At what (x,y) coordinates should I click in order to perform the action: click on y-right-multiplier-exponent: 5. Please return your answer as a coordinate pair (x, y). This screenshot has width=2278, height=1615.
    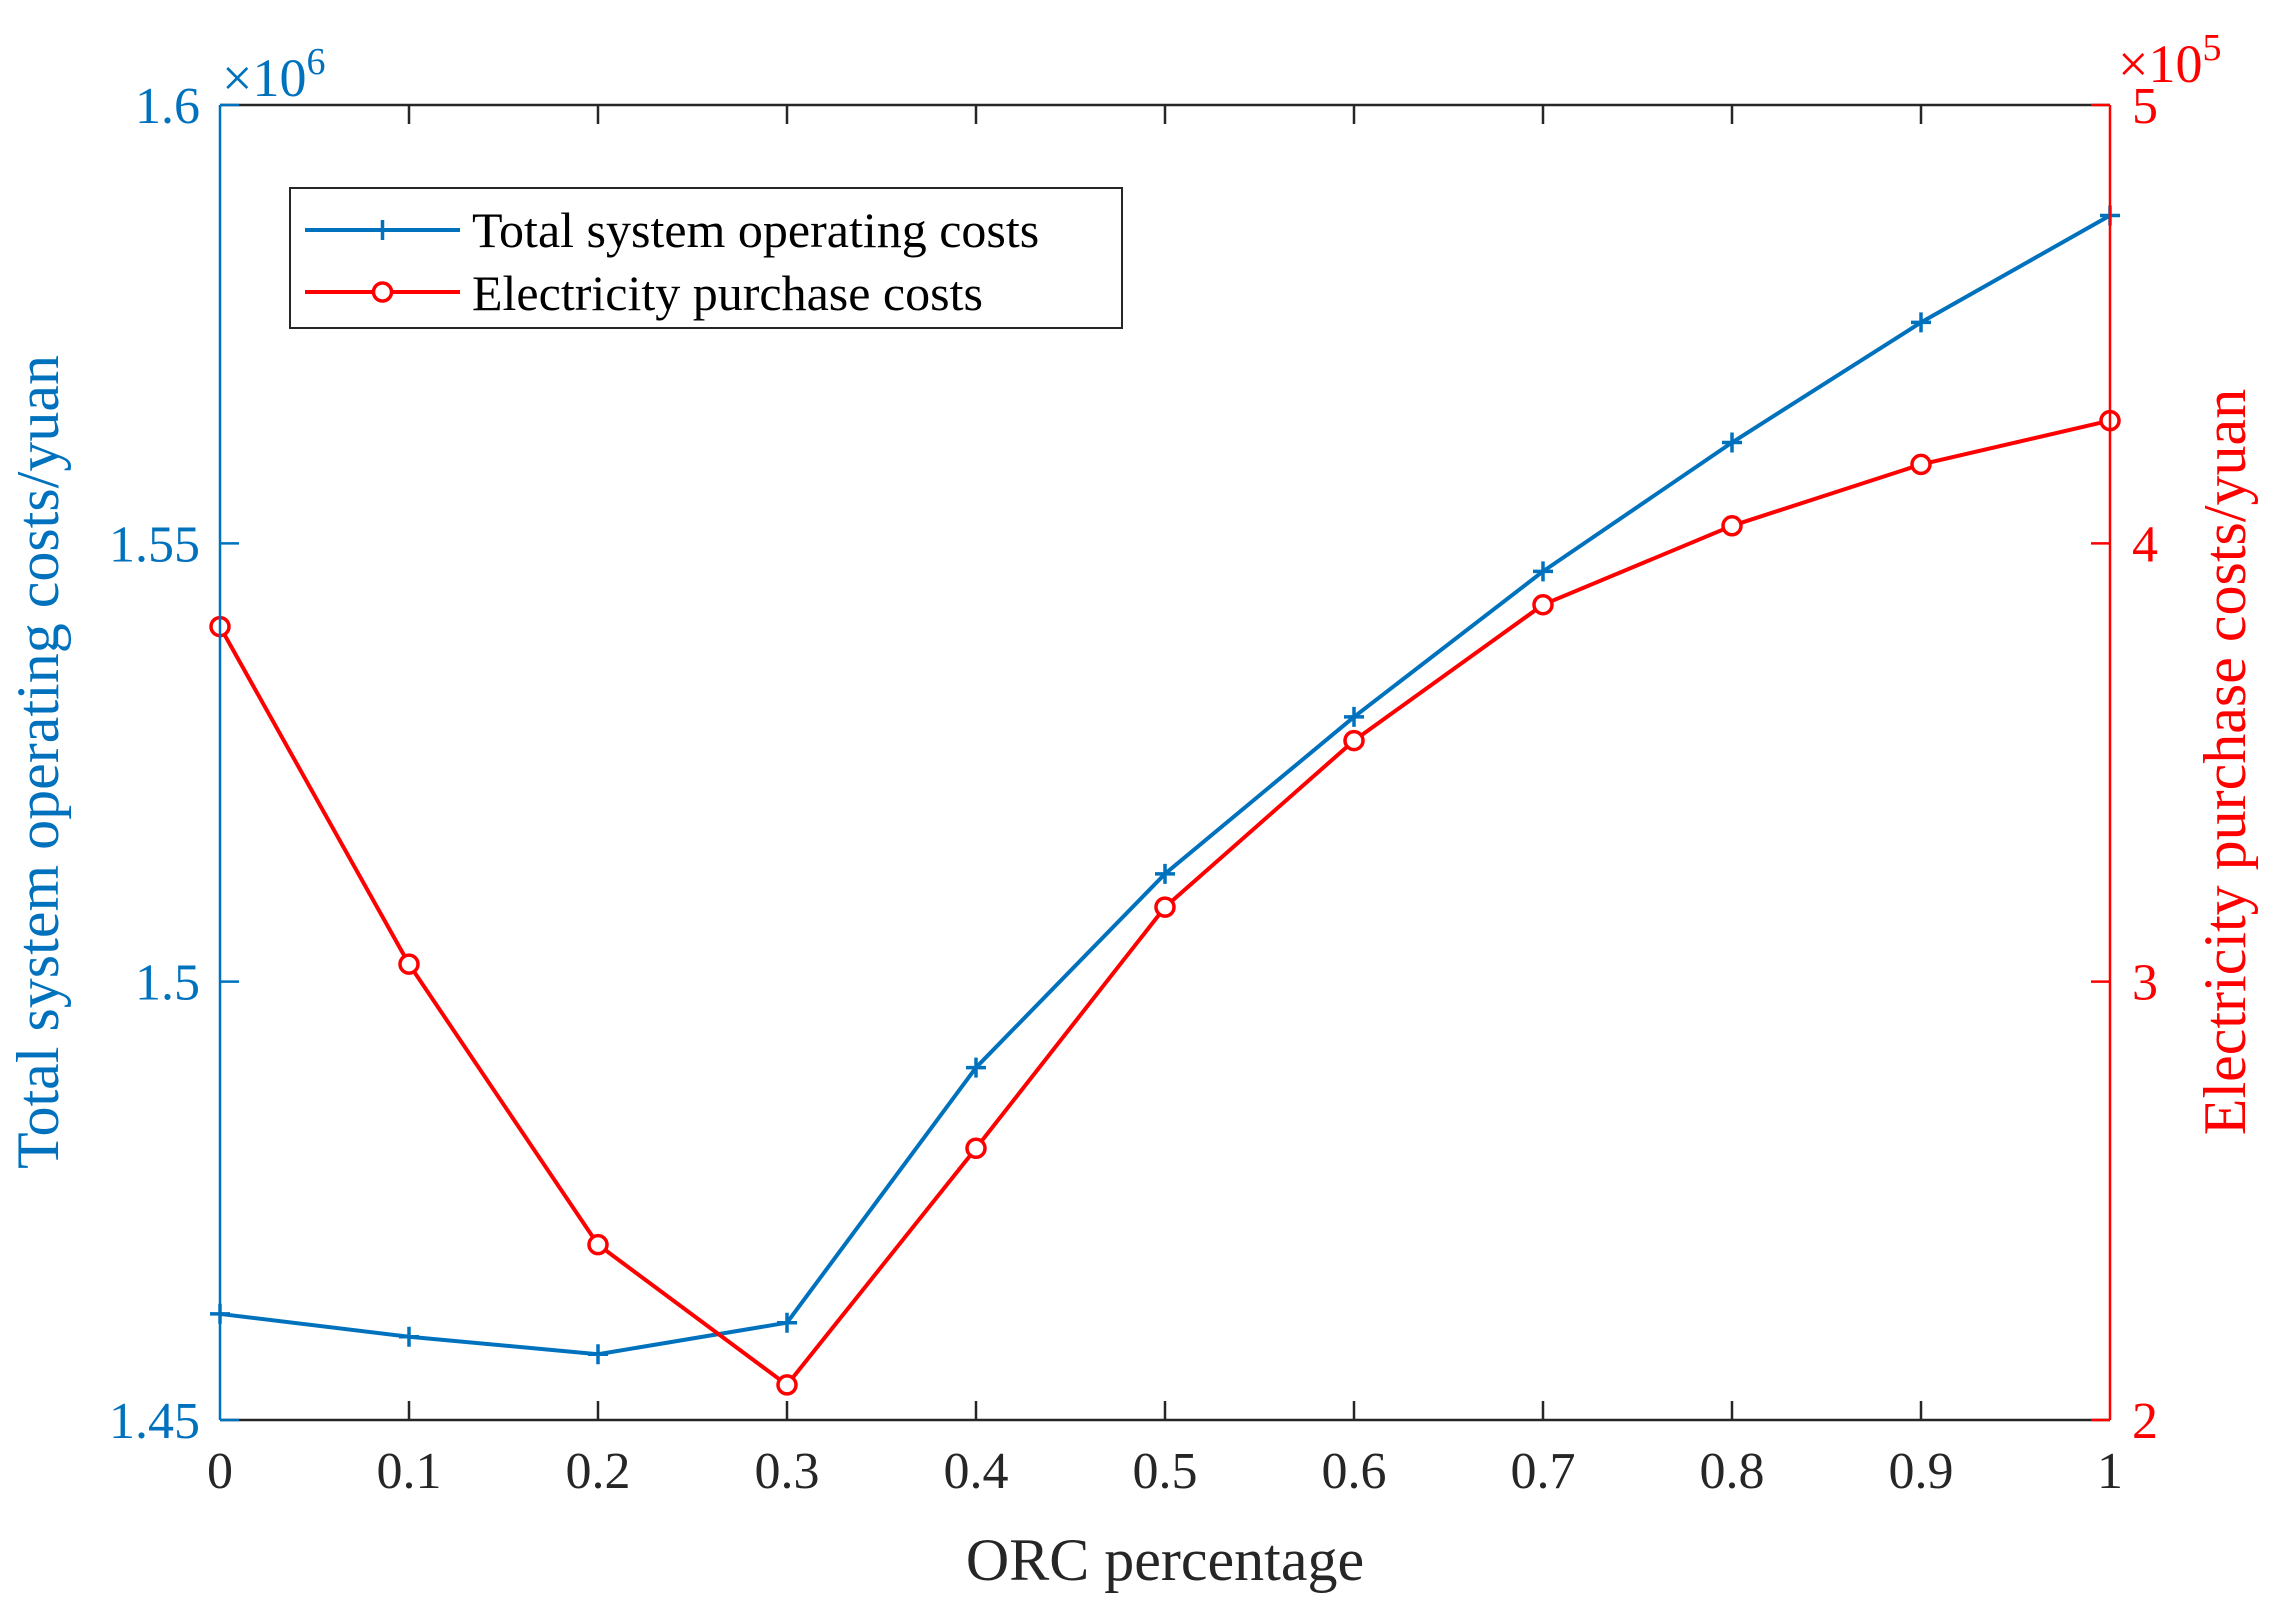
    Looking at the image, I should click on (2211, 48).